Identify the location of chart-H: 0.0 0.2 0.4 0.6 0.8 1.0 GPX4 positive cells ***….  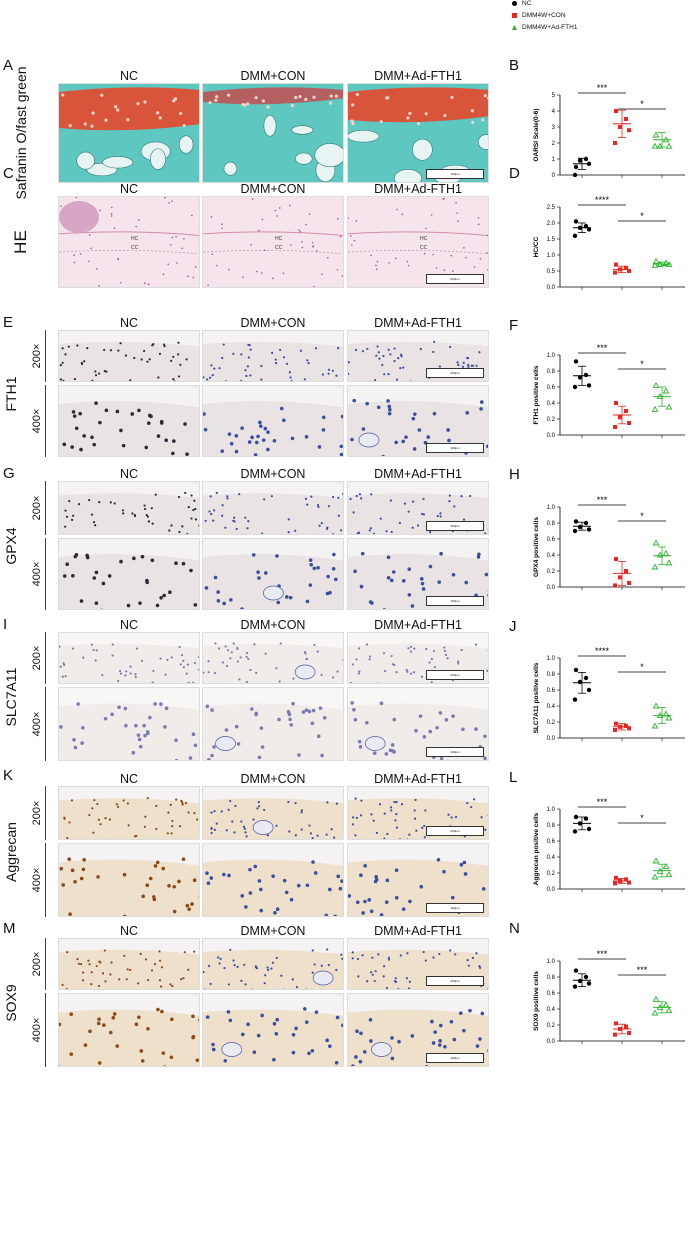
(605, 556).